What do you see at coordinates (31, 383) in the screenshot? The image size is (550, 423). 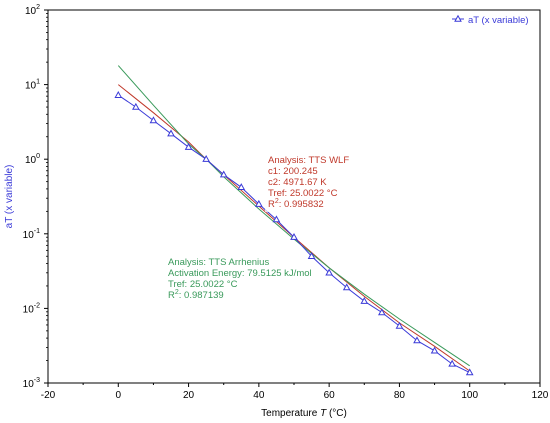 I see `y-tick-label: 10⁻³` at bounding box center [31, 383].